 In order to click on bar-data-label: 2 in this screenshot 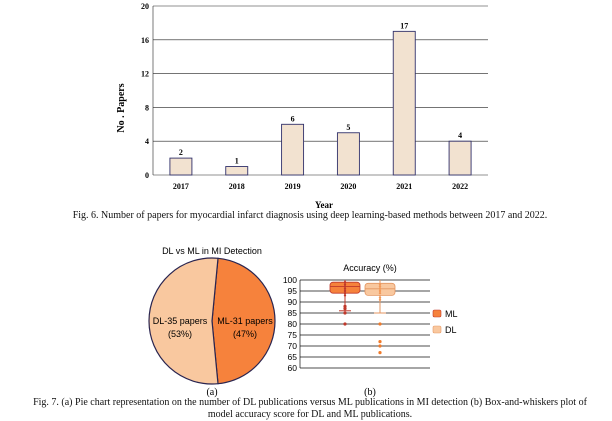, I will do `click(181, 152)`.